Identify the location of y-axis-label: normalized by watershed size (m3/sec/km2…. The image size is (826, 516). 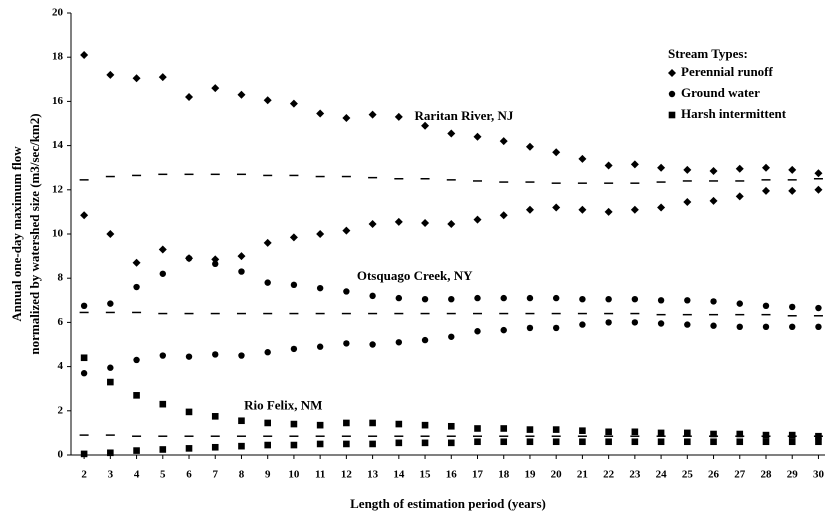
(34, 233).